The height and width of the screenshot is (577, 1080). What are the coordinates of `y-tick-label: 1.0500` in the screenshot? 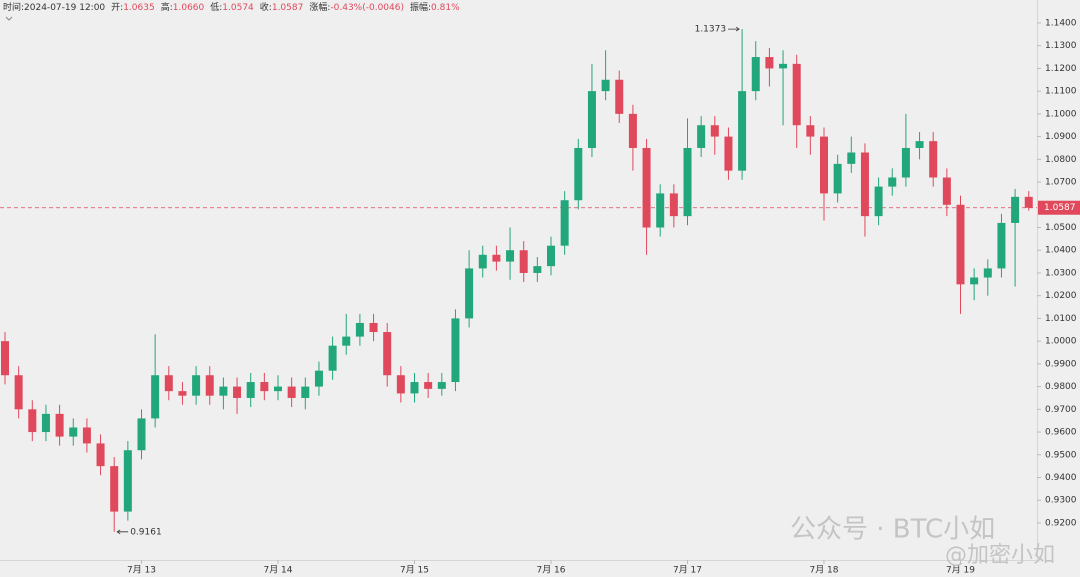 It's located at (1061, 228).